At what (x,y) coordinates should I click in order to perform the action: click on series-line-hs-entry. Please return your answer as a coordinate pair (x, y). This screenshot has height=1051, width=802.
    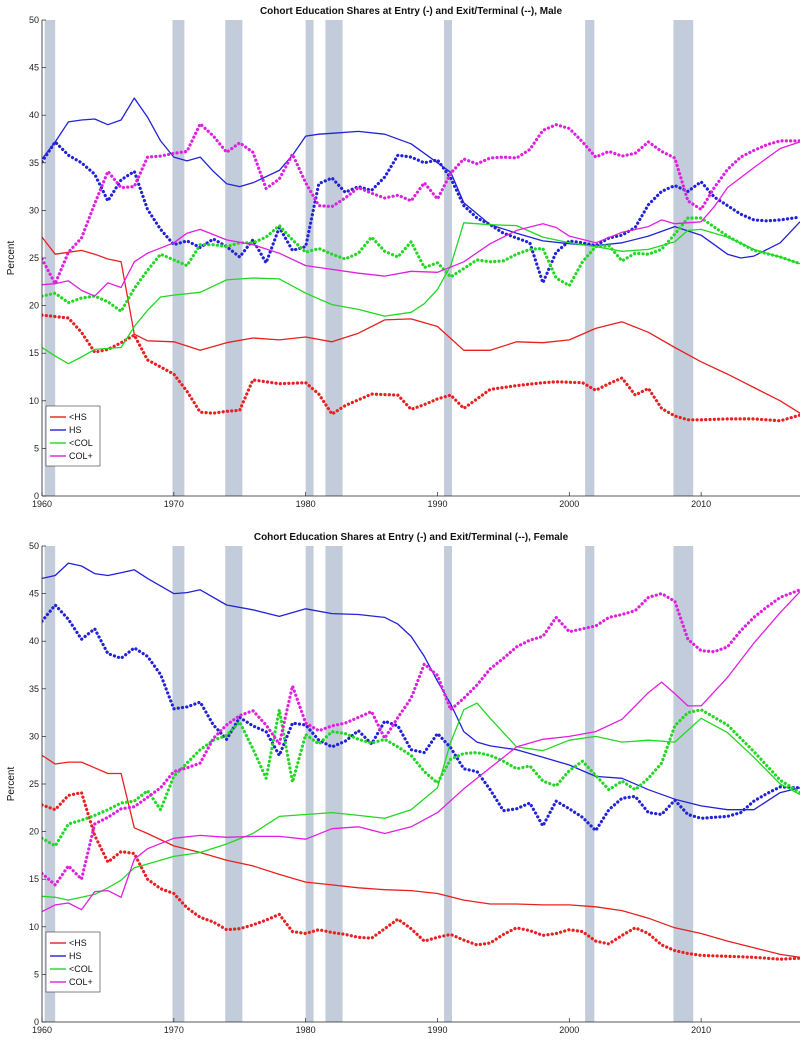
    Looking at the image, I should click on (421, 178).